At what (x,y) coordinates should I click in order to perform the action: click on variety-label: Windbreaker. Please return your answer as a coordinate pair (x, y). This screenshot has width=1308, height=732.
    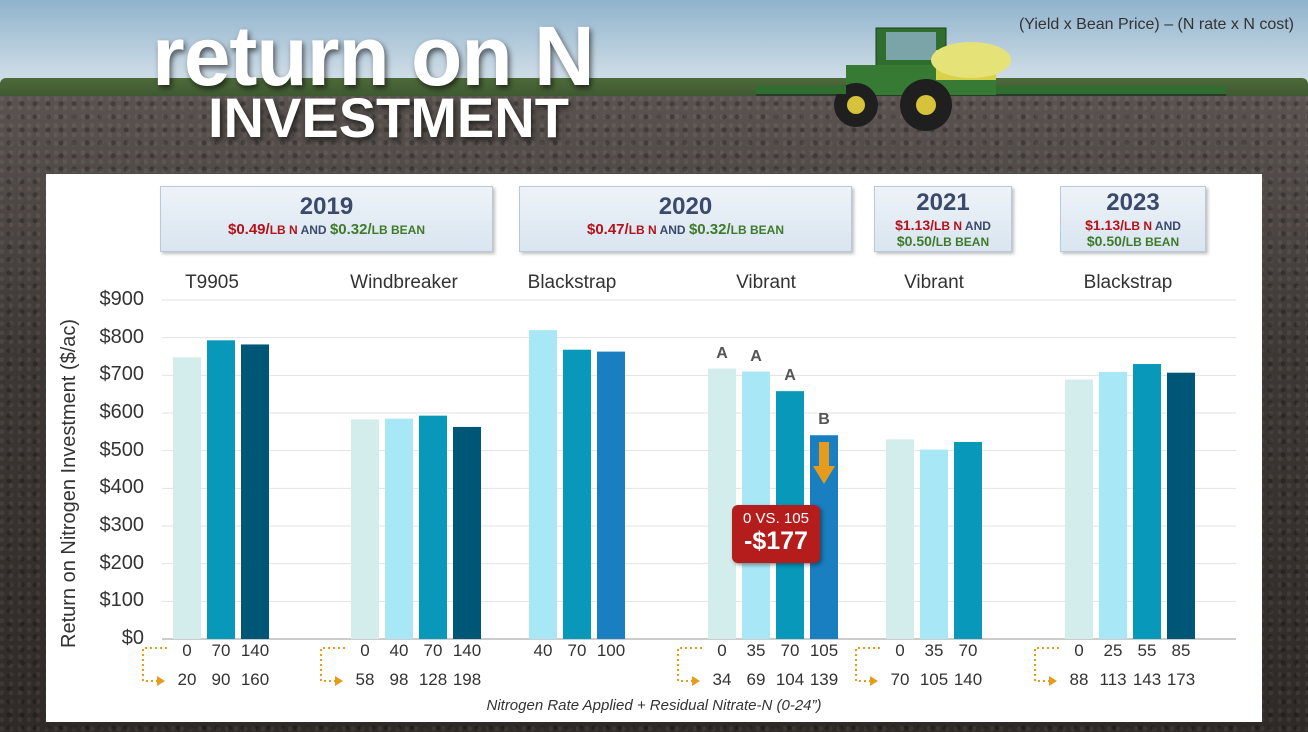
    Looking at the image, I should click on (404, 282).